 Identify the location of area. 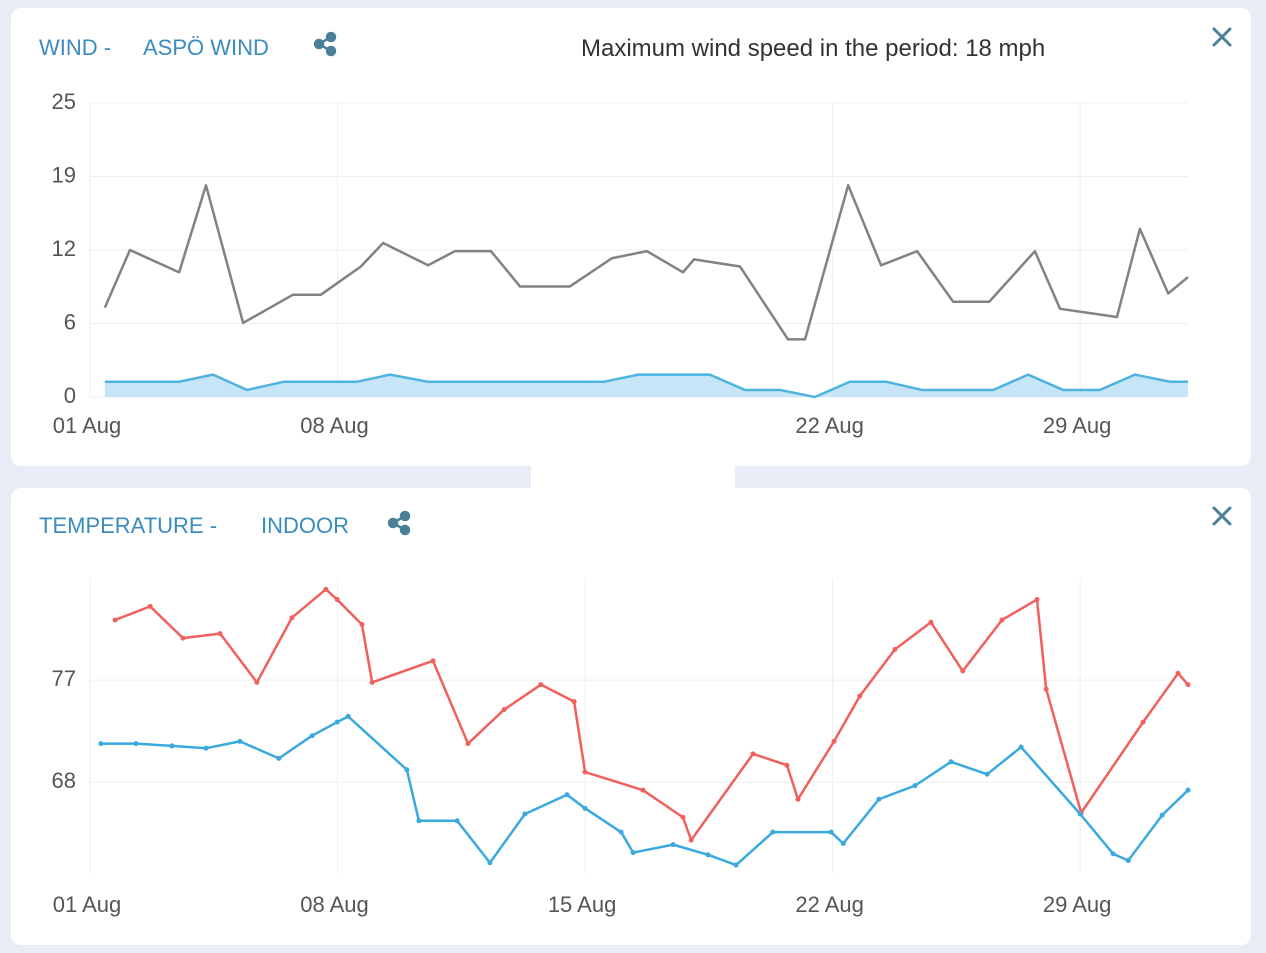
(646, 385).